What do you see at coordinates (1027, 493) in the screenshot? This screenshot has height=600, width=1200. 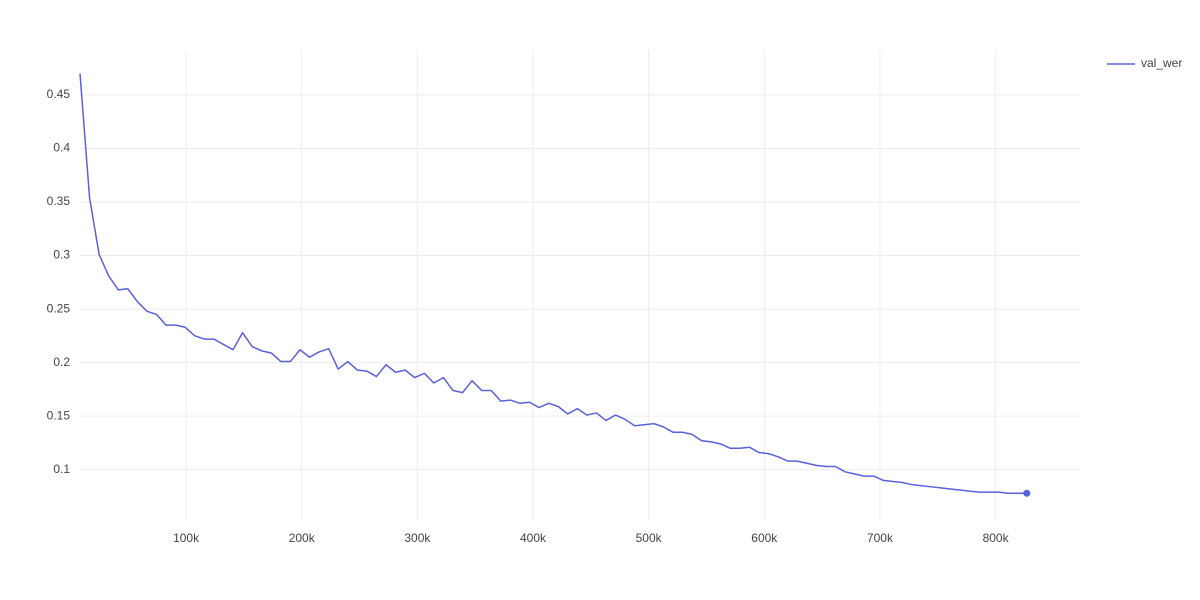 I see `last-point-marker` at bounding box center [1027, 493].